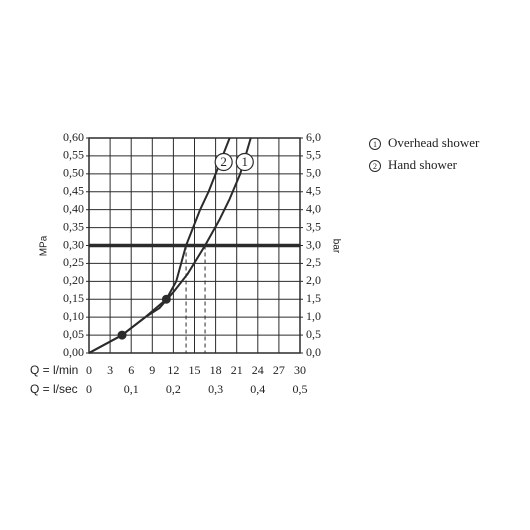 The width and height of the screenshot is (530, 530). I want to click on x-tick-label: 6, so click(131, 370).